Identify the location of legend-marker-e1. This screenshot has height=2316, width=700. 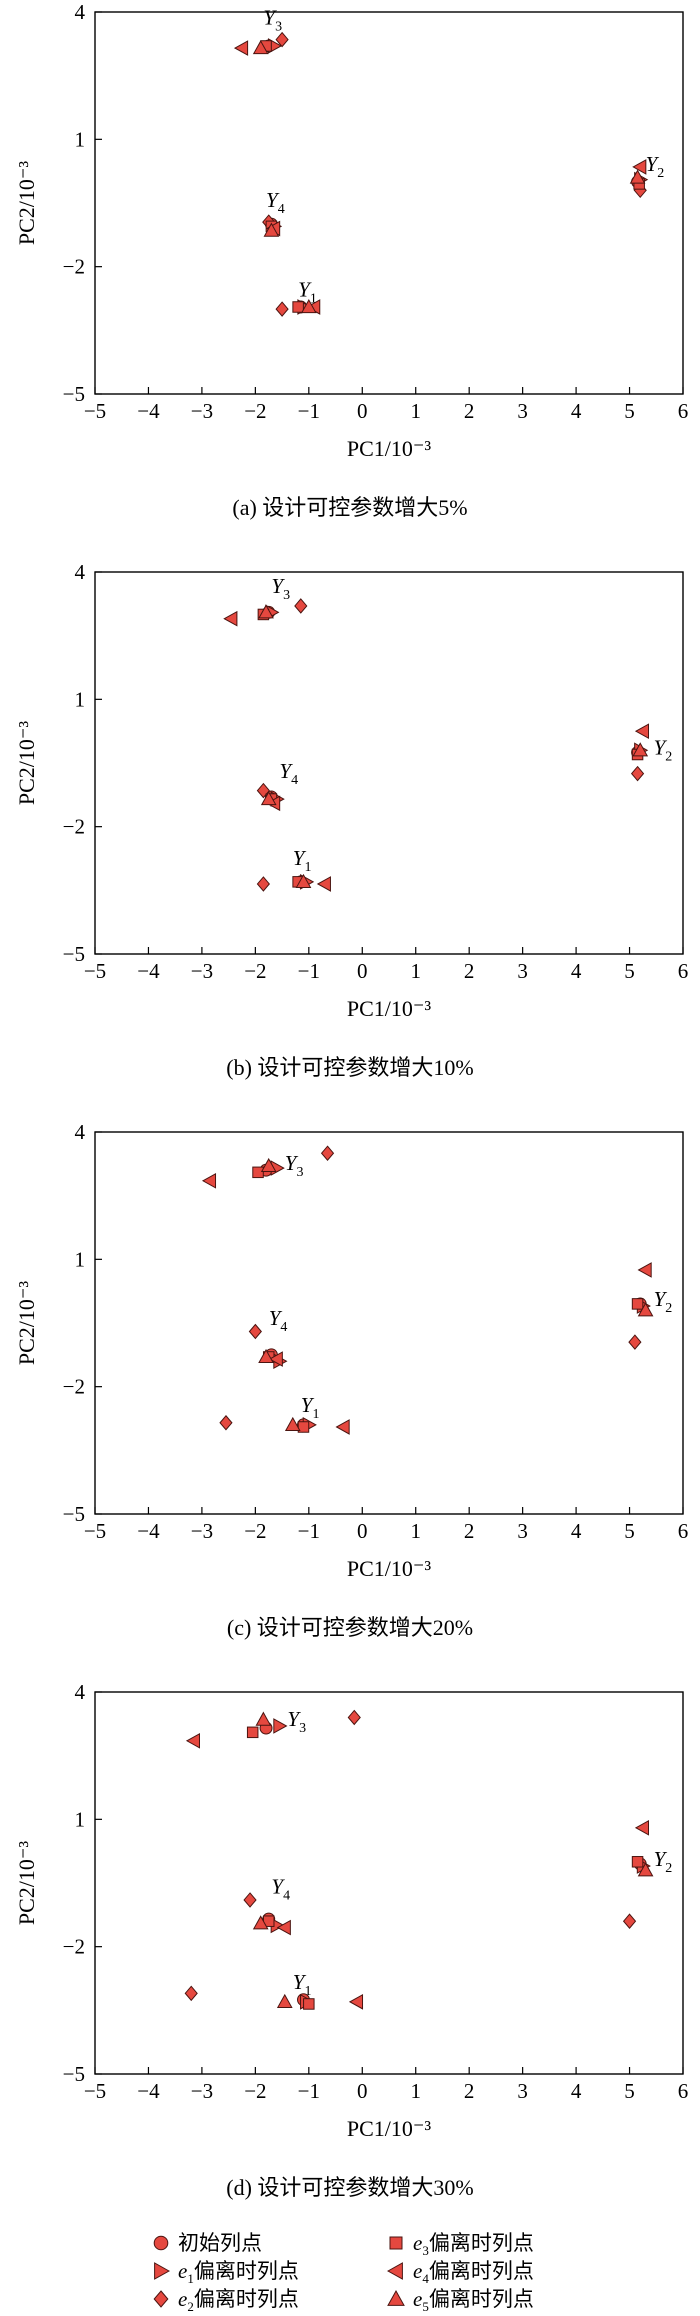
(162, 2271).